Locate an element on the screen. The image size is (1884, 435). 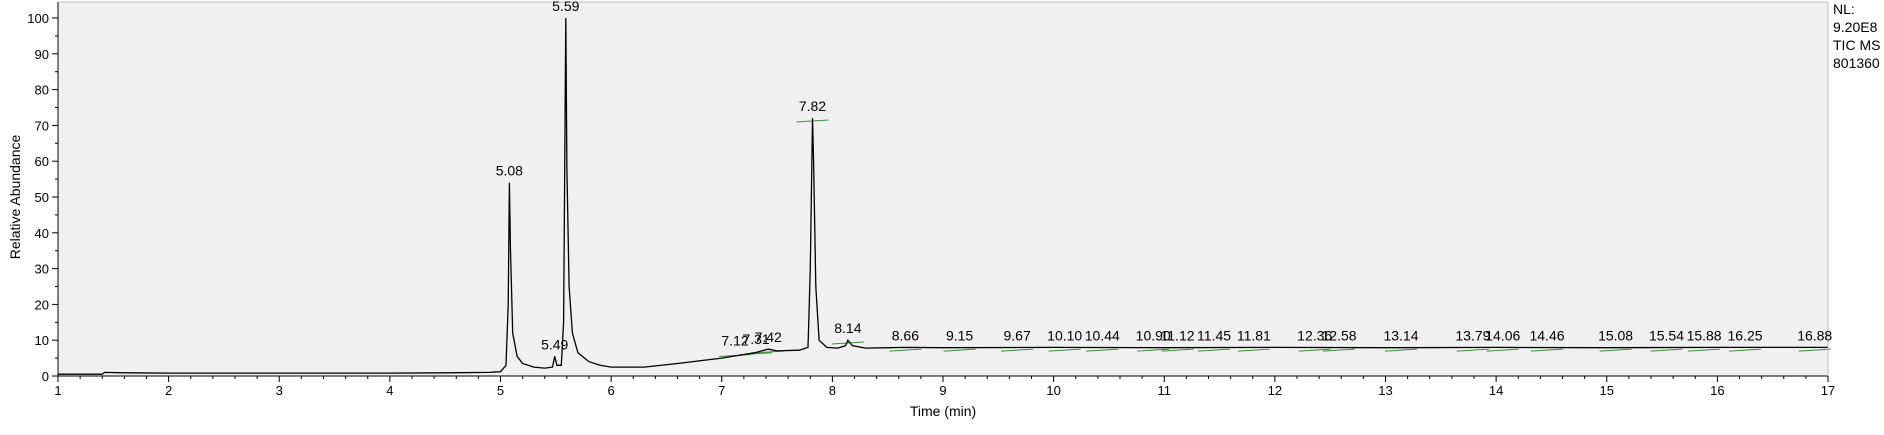
x-tick-label: 13 is located at coordinates (1385, 390).